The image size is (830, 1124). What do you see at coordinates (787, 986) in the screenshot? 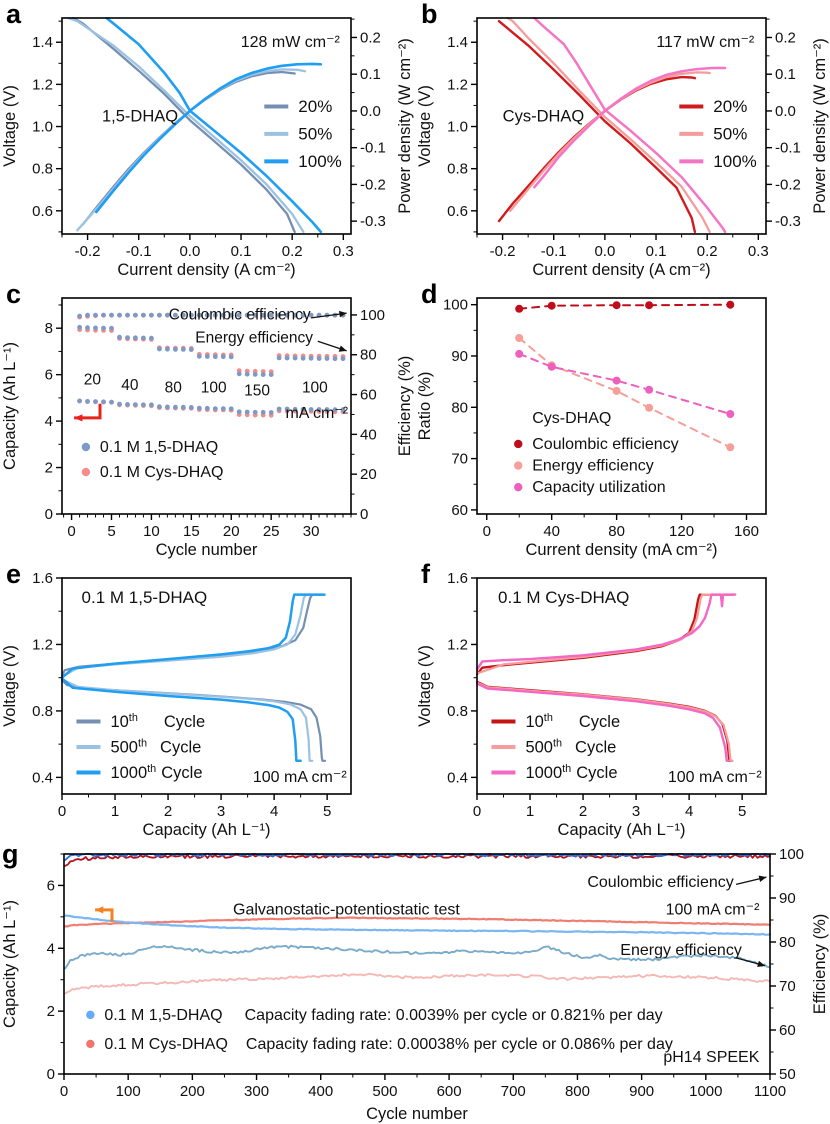
I see `tick-label: 70` at bounding box center [787, 986].